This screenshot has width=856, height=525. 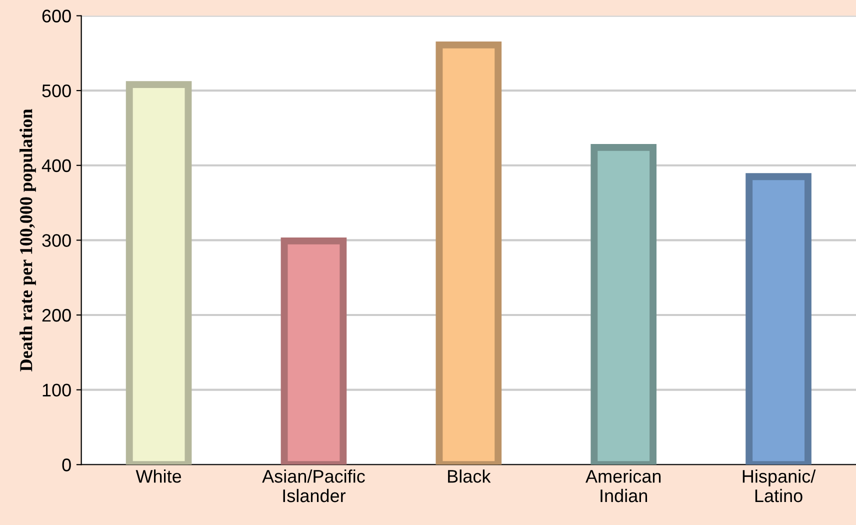 What do you see at coordinates (159, 476) in the screenshot?
I see `x-tick-label: White` at bounding box center [159, 476].